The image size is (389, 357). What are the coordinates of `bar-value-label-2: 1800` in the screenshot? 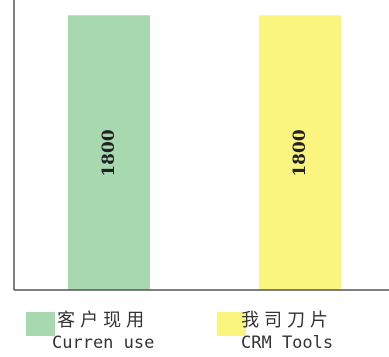 It's located at (300, 152).